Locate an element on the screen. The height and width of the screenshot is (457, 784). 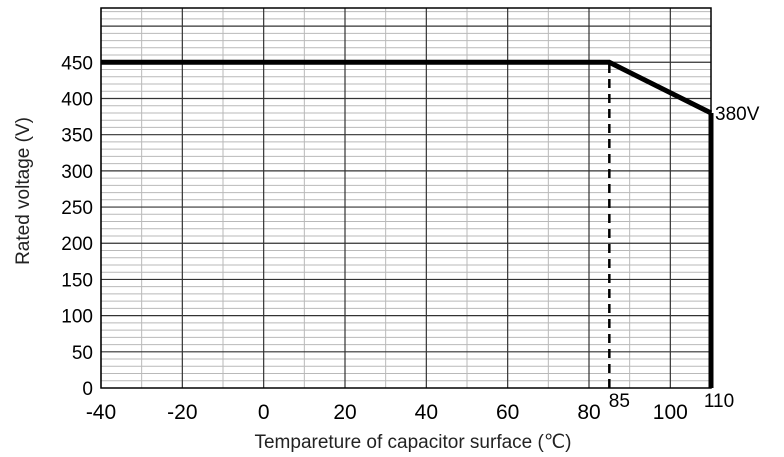
x-tick-label: -40 is located at coordinates (101, 412).